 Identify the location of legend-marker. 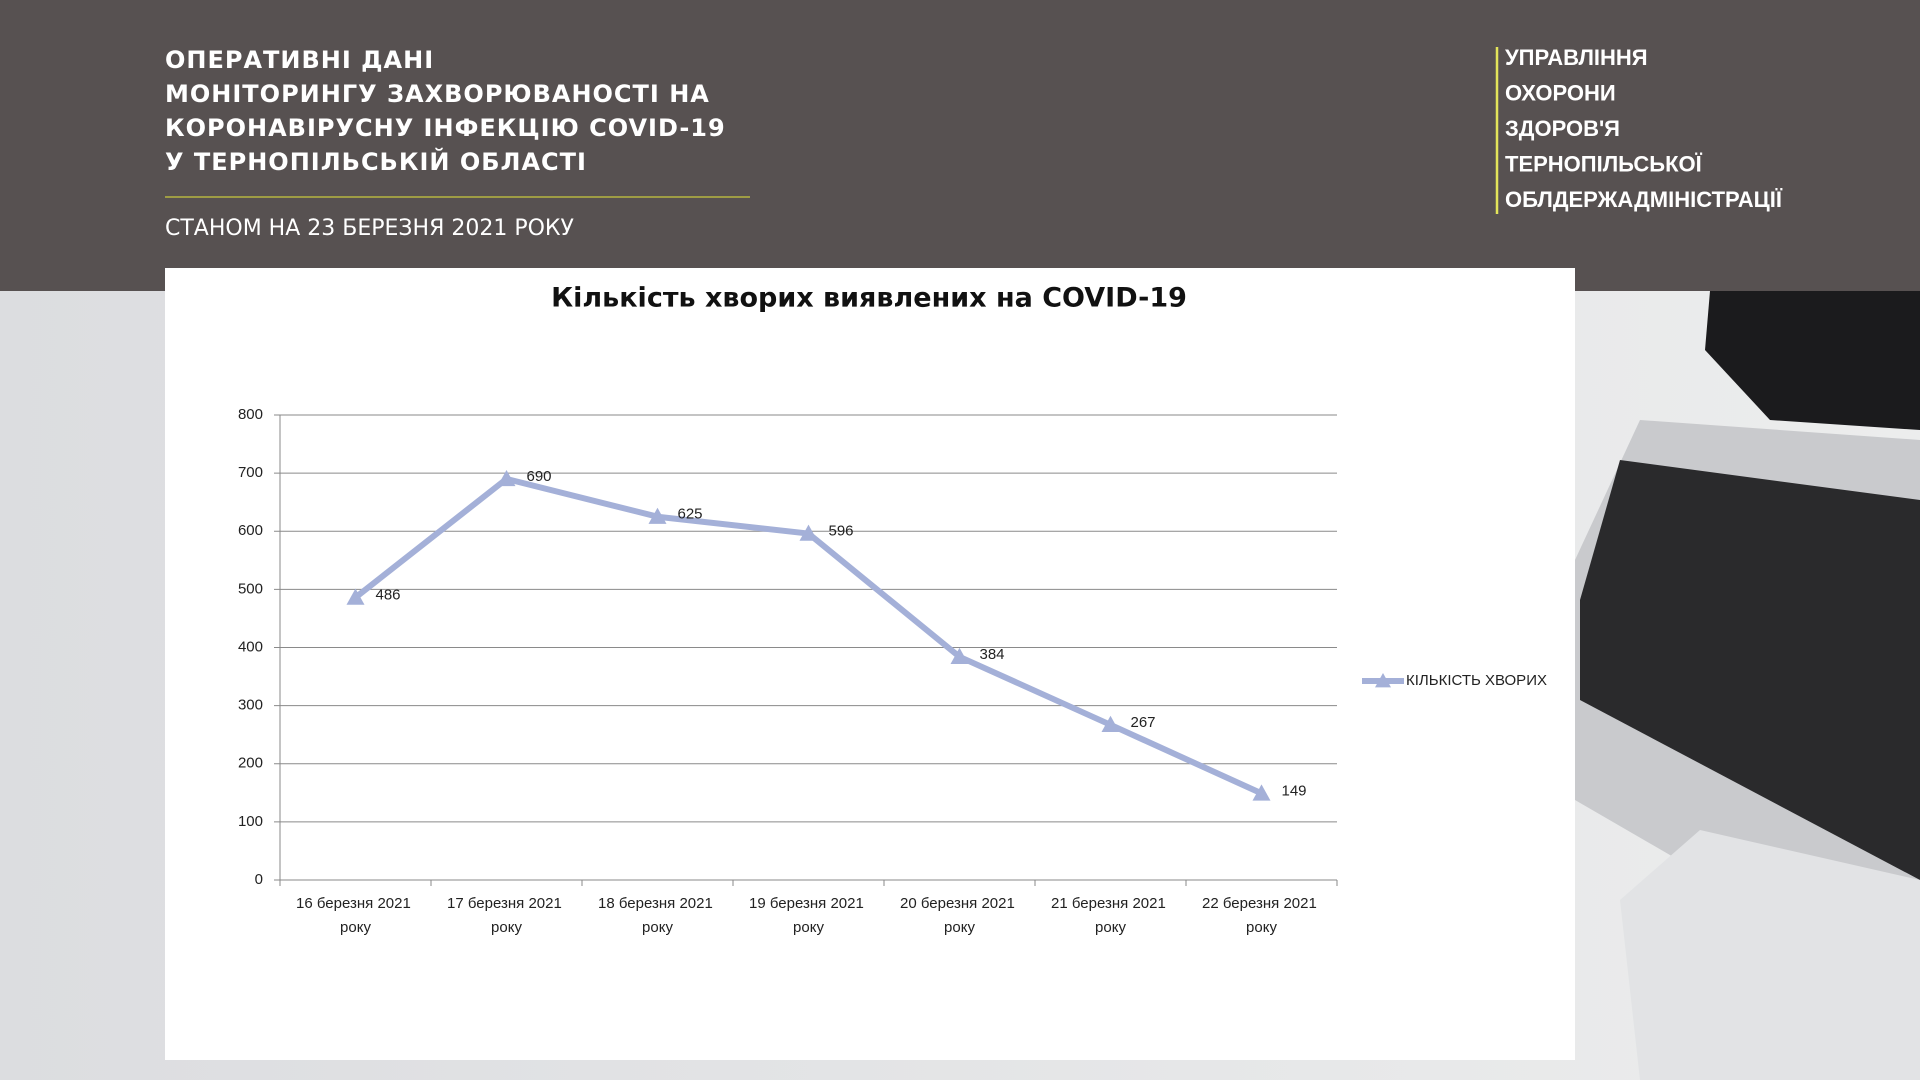
(1383, 680).